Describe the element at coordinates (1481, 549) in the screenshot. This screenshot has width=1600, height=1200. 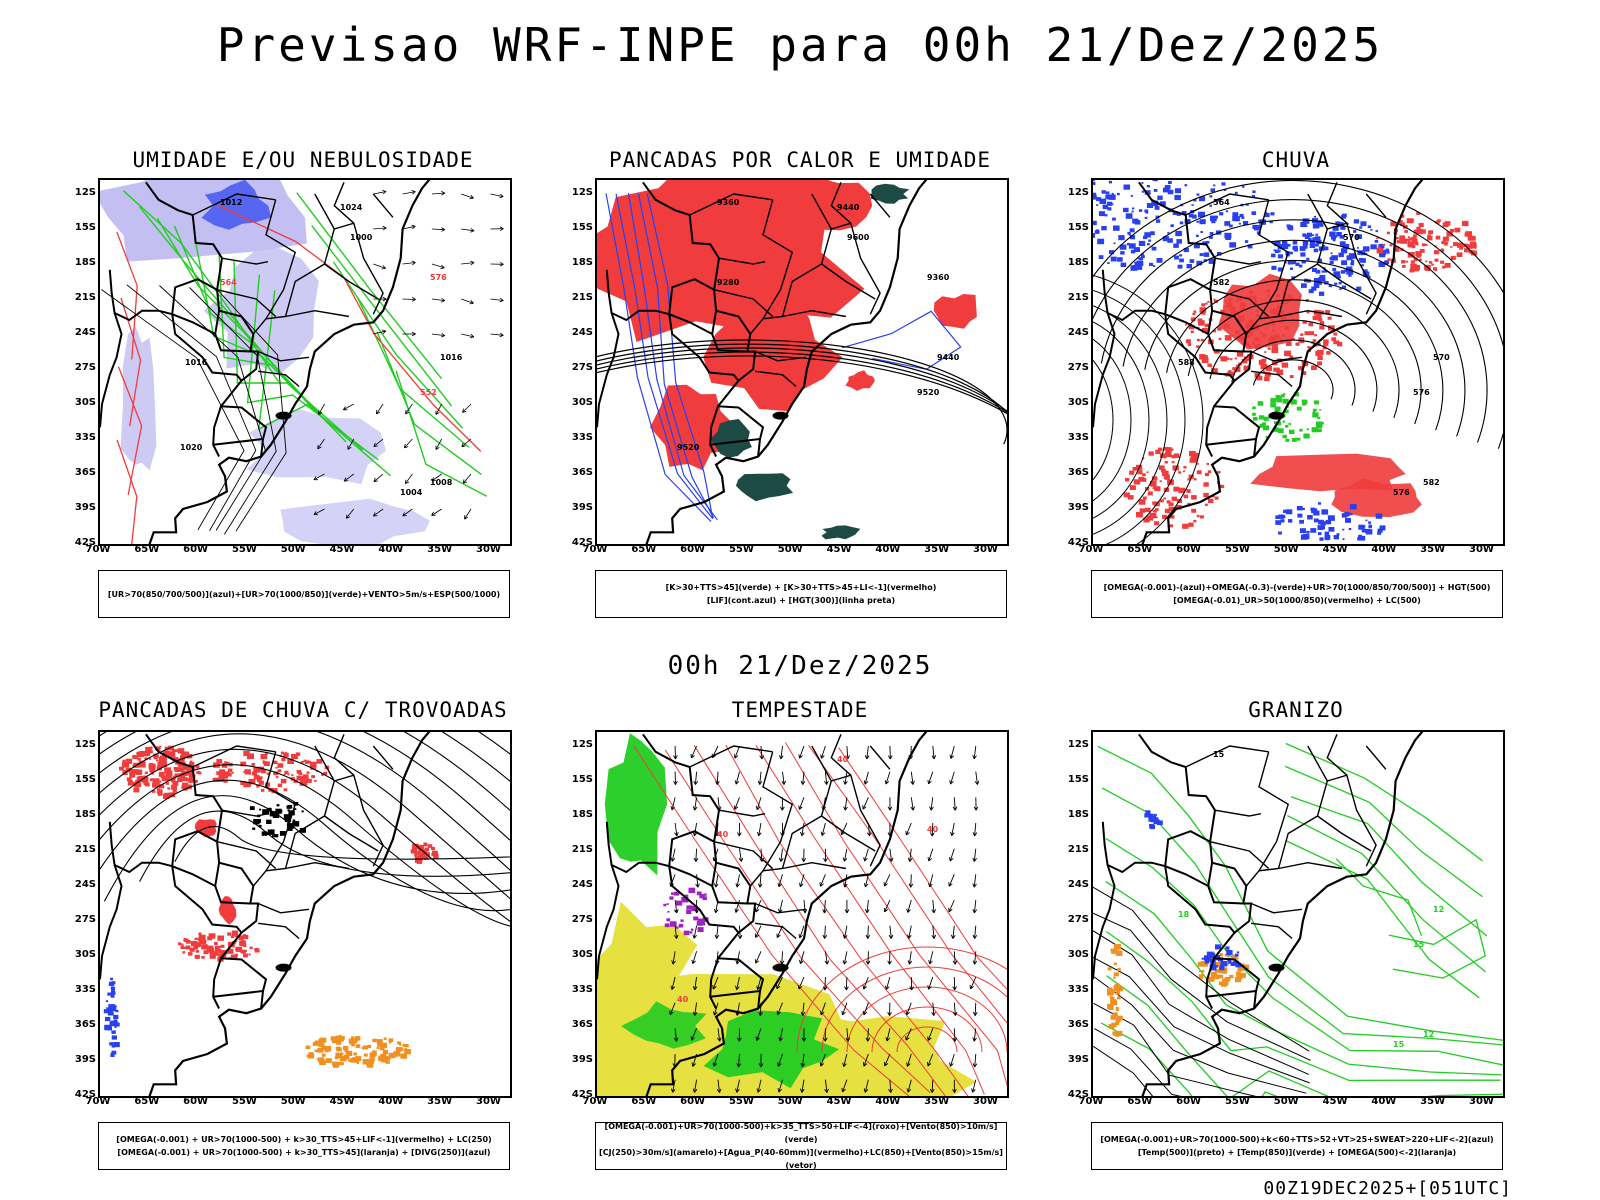
I see `lon-tick-label: 30W` at that location.